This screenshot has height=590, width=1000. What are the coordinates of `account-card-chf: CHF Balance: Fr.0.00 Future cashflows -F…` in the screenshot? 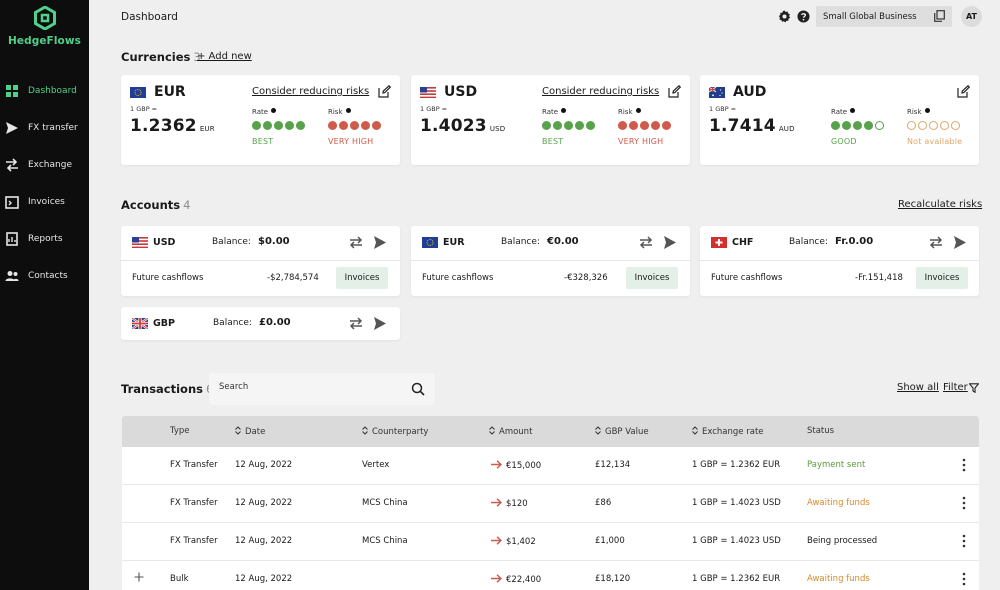 It's located at (839, 261).